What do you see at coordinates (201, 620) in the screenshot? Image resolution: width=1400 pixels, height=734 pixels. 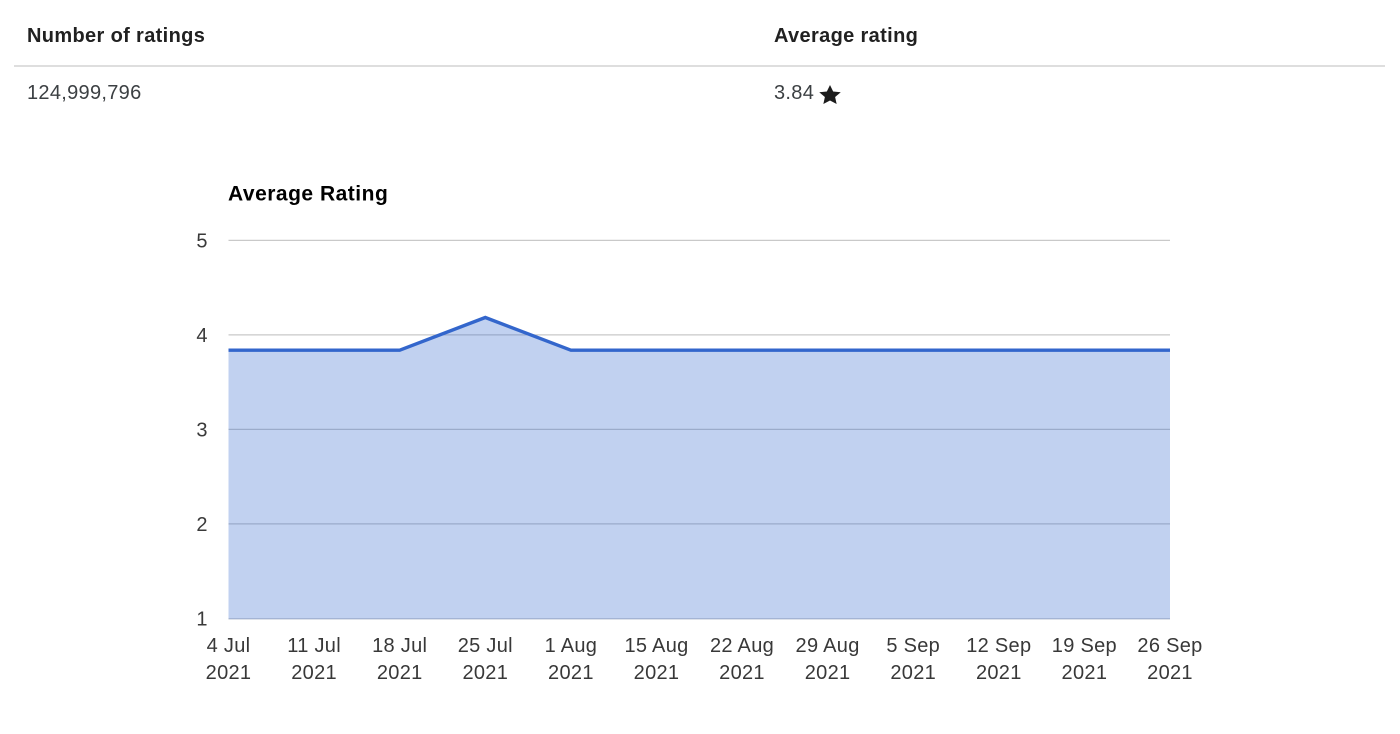 I see `svg-text: 1` at bounding box center [201, 620].